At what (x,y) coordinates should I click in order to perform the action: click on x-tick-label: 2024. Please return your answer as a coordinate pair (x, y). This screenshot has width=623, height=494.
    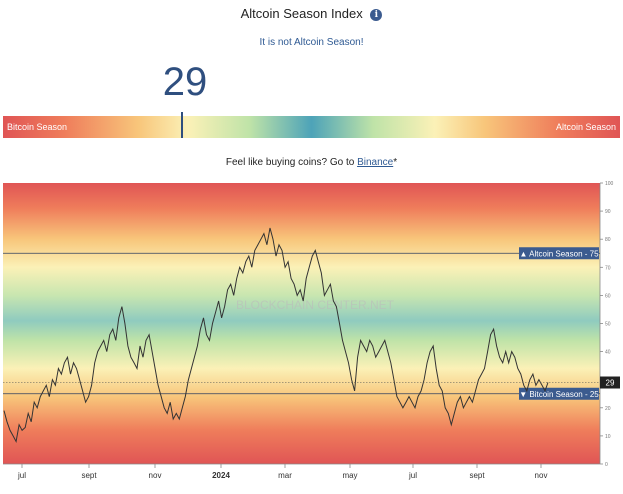
    Looking at the image, I should click on (221, 475).